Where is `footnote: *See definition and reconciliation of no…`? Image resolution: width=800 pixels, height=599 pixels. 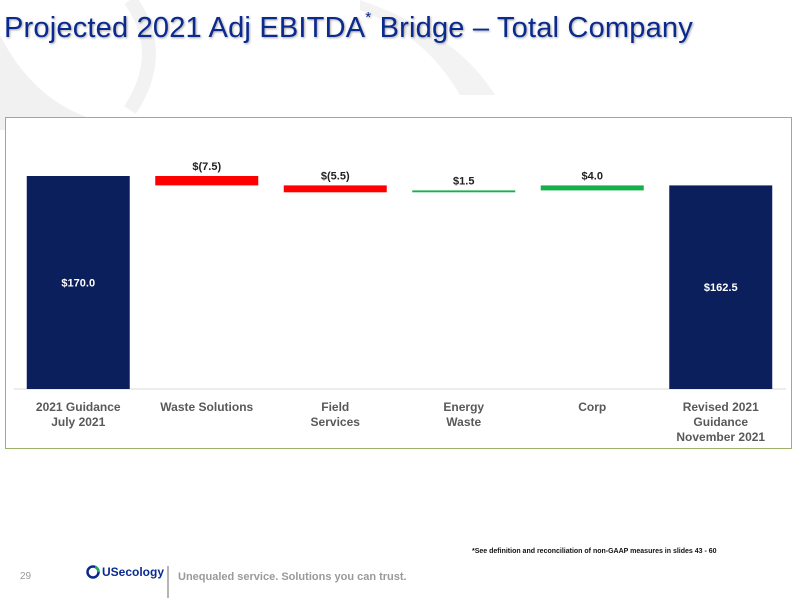
footnote: *See definition and reconciliation of no… is located at coordinates (594, 551).